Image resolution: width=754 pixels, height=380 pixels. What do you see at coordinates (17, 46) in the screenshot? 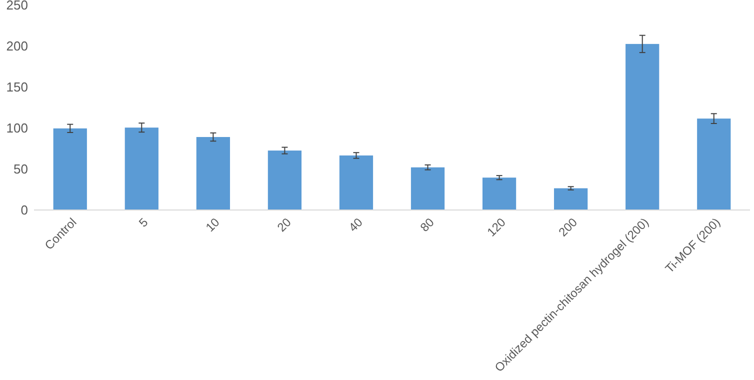
I see `y-tick-label: 200` at bounding box center [17, 46].